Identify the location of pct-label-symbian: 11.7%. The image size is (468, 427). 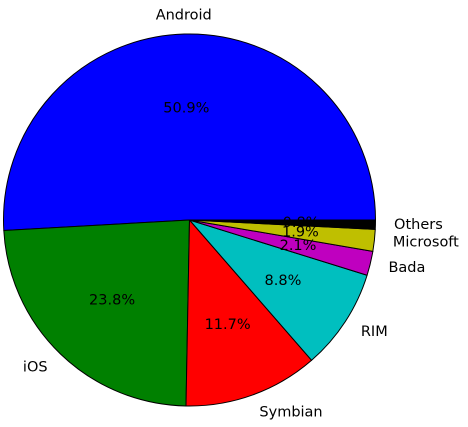
(228, 325).